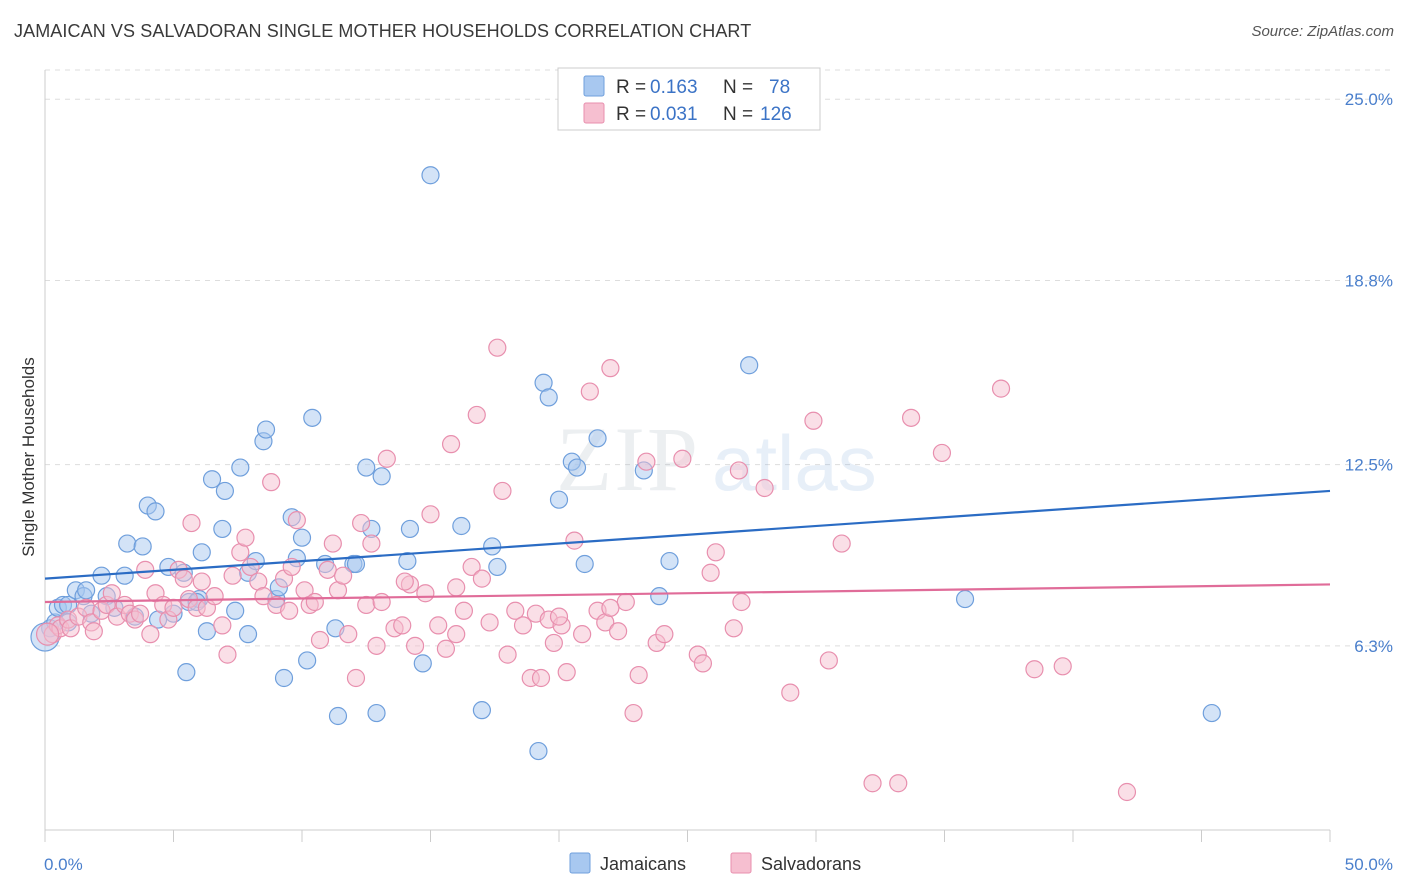 Image resolution: width=1406 pixels, height=892 pixels. I want to click on y-tick-labels: 6.3% 12.5% 18.8% 25.0%, so click(1369, 373).